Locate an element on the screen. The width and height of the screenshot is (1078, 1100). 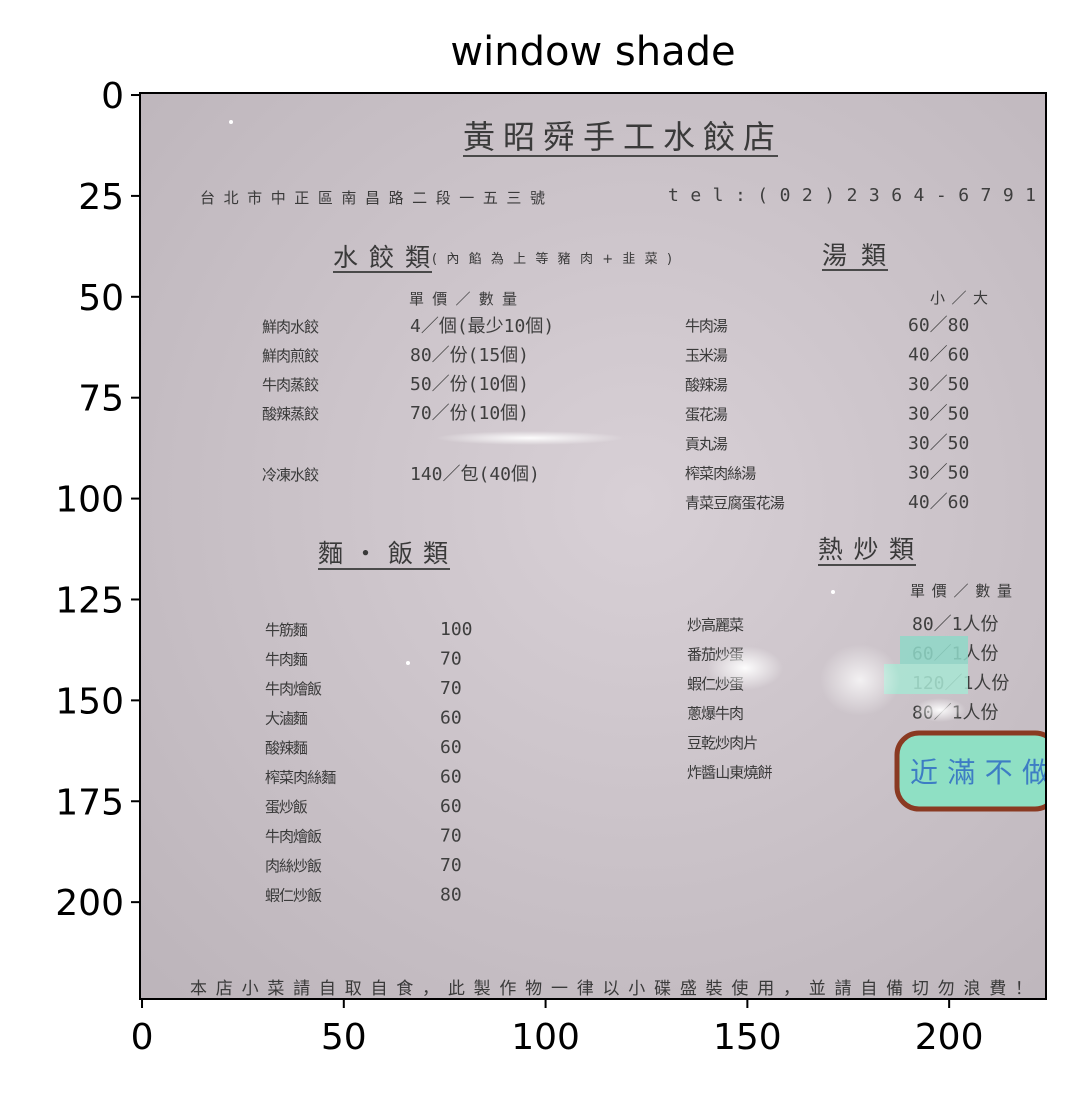
menu-item-name: 蔥爆牛肉 is located at coordinates (715, 714).